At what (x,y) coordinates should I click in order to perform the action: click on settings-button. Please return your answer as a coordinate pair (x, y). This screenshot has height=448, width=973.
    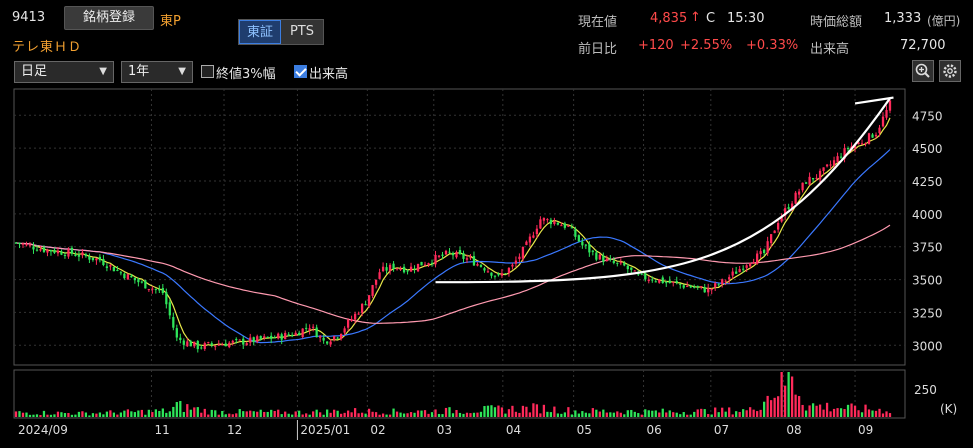
    Looking at the image, I should click on (950, 71).